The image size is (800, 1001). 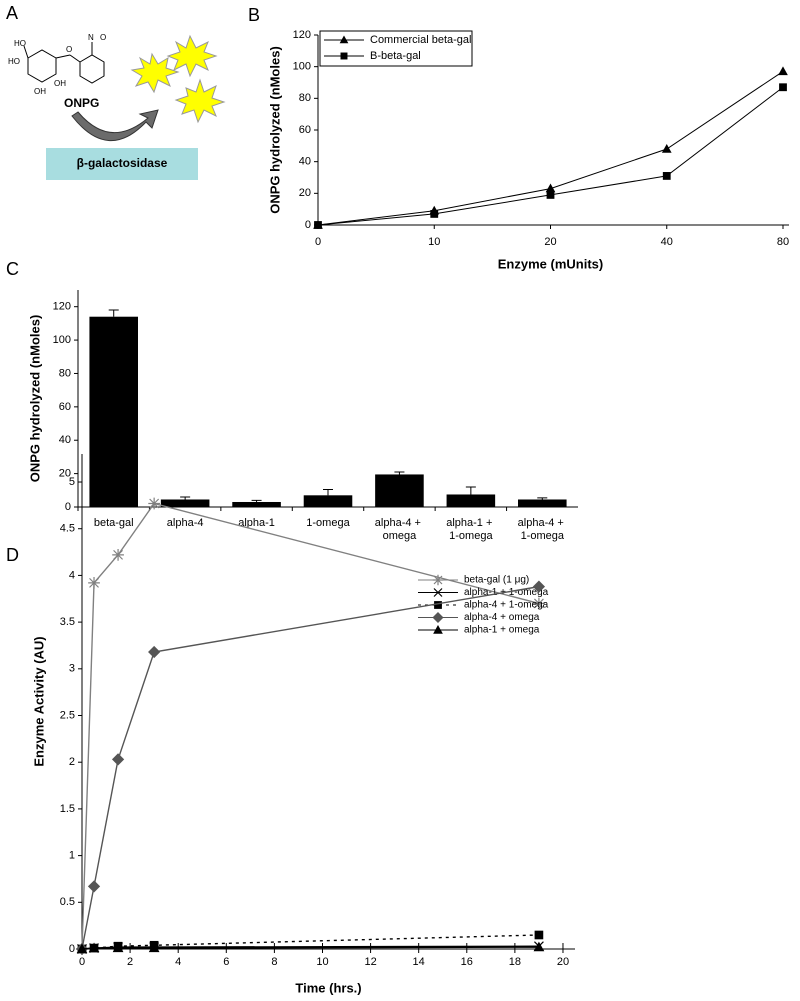 What do you see at coordinates (256, 523) in the screenshot?
I see `x-tick-label: alpha-1` at bounding box center [256, 523].